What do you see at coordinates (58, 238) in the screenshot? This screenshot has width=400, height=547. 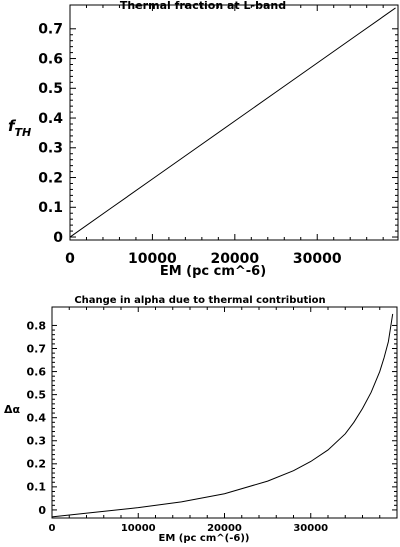 I see `chart1-y-tick-label: 0` at bounding box center [58, 238].